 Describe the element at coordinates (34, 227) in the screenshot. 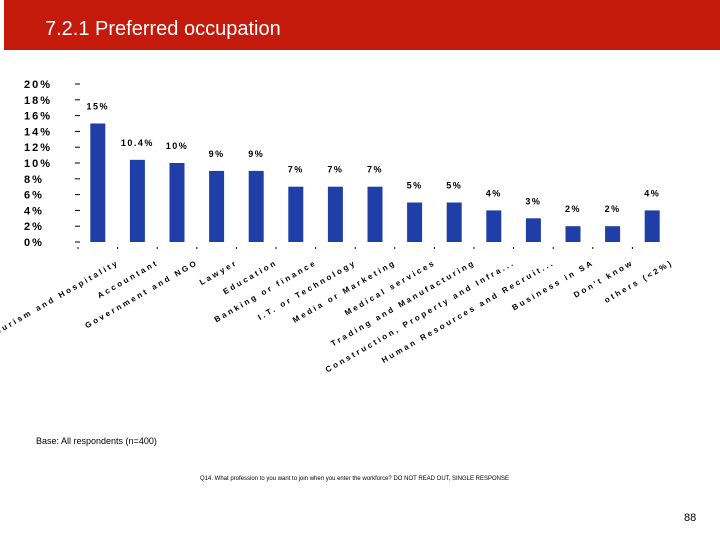

I see `y-tick-label: 2%` at that location.